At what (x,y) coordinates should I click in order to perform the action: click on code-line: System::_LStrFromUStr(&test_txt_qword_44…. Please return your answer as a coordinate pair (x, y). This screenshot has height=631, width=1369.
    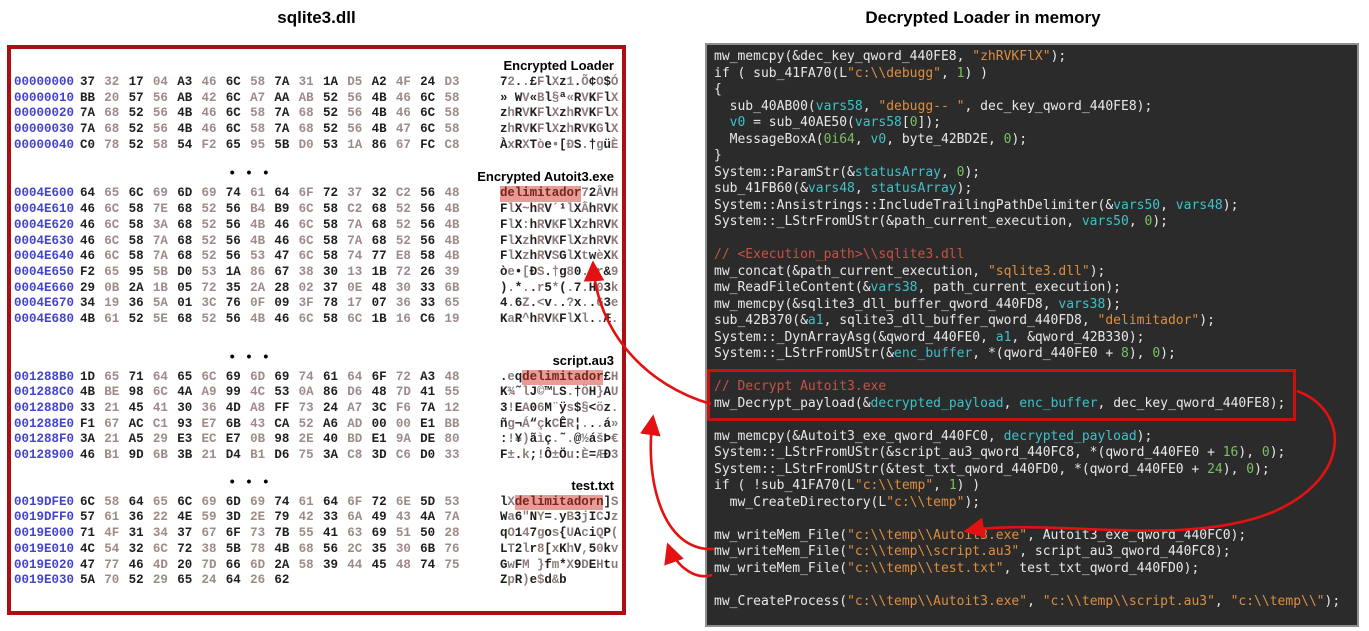
    Looking at the image, I should click on (992, 469).